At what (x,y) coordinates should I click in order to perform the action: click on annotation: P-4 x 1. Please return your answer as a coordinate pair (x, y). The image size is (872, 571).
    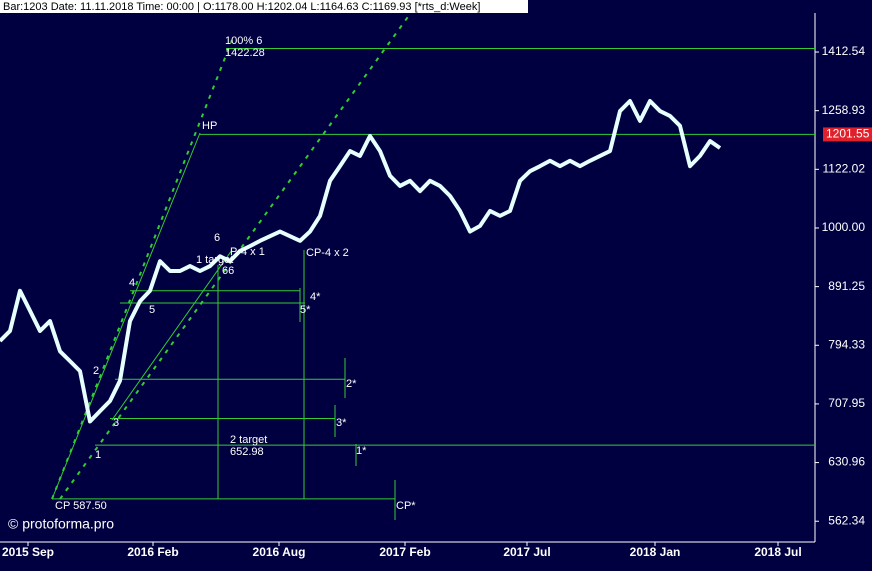
    Looking at the image, I should click on (247, 252).